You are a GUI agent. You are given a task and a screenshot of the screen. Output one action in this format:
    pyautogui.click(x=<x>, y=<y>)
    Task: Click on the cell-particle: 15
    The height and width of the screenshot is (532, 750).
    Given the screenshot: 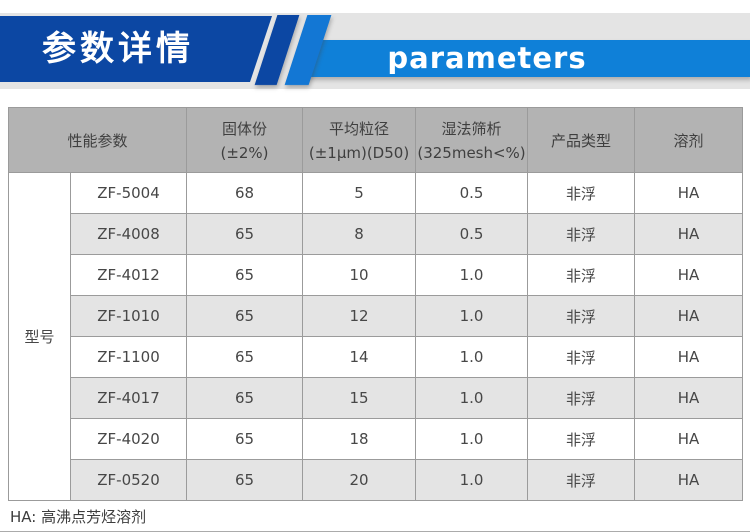 What is the action you would take?
    pyautogui.click(x=359, y=398)
    